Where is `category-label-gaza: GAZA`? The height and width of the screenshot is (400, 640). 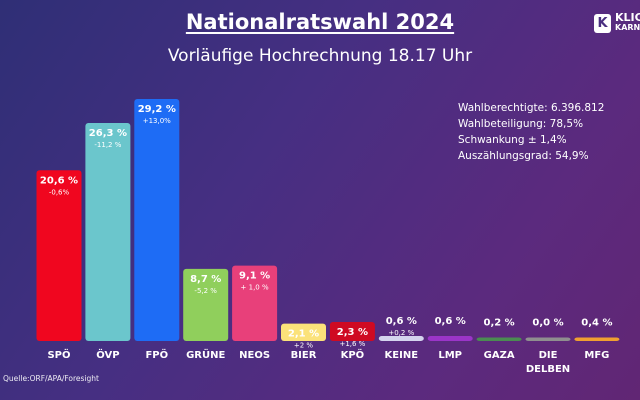 category-label-gaza: GAZA is located at coordinates (499, 355).